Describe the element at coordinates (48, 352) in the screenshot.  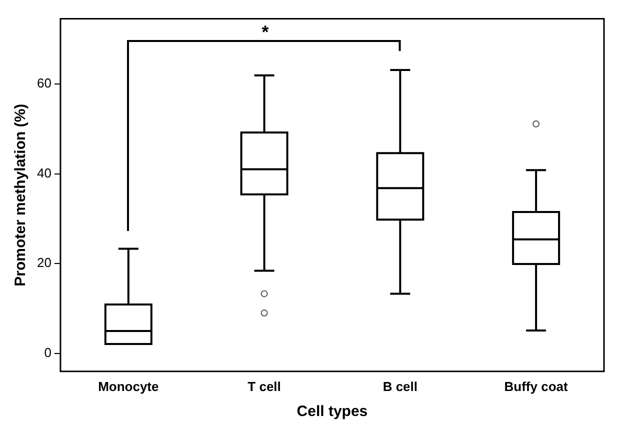
I see `y-tick-label: 0` at that location.